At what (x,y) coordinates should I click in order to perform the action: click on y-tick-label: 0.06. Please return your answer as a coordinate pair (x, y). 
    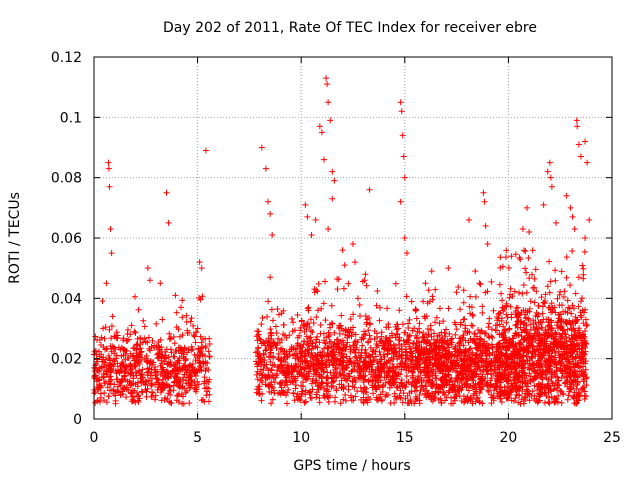
    Looking at the image, I should click on (66, 239).